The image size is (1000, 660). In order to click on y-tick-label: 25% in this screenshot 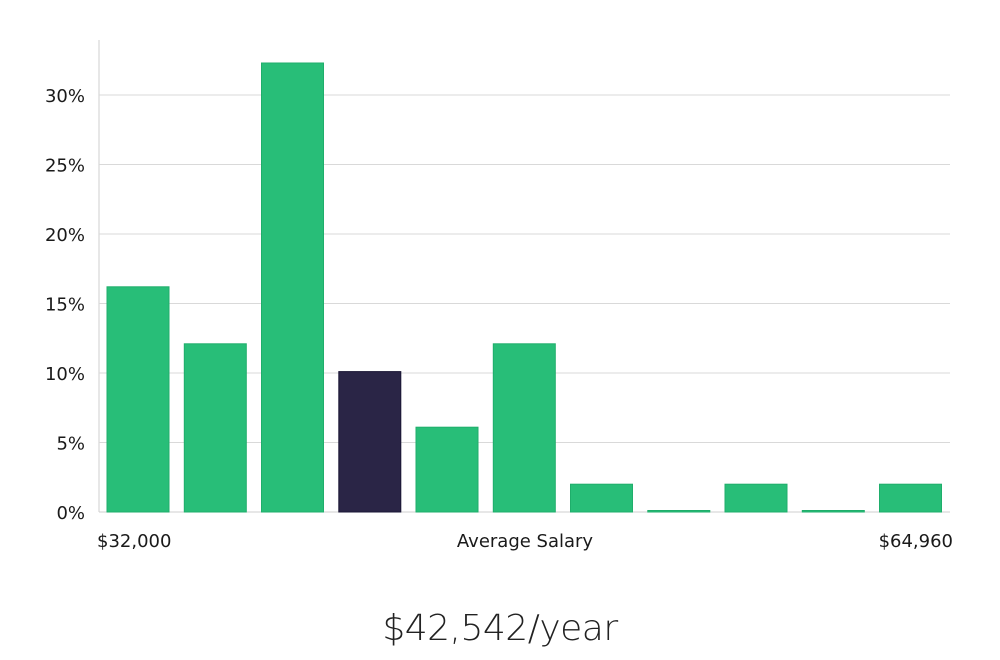, I will do `click(65, 166)`.